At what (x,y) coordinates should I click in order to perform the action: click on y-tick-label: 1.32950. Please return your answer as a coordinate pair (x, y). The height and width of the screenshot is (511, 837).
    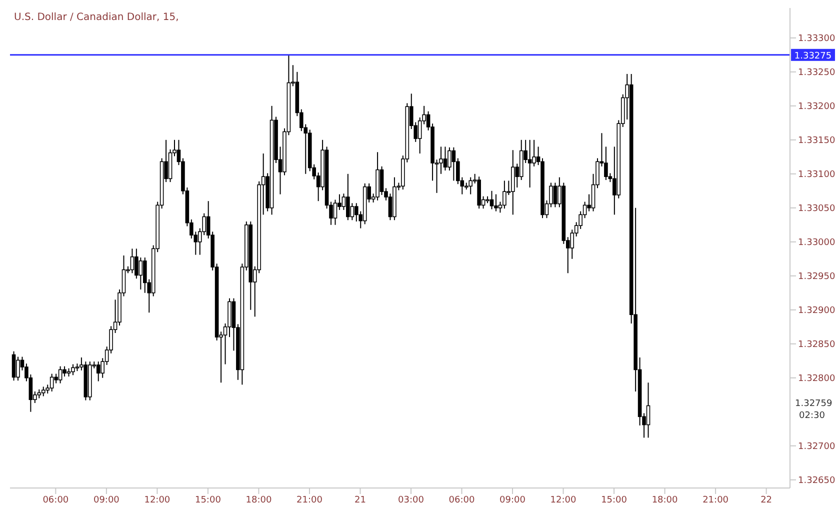
    Looking at the image, I should click on (817, 277).